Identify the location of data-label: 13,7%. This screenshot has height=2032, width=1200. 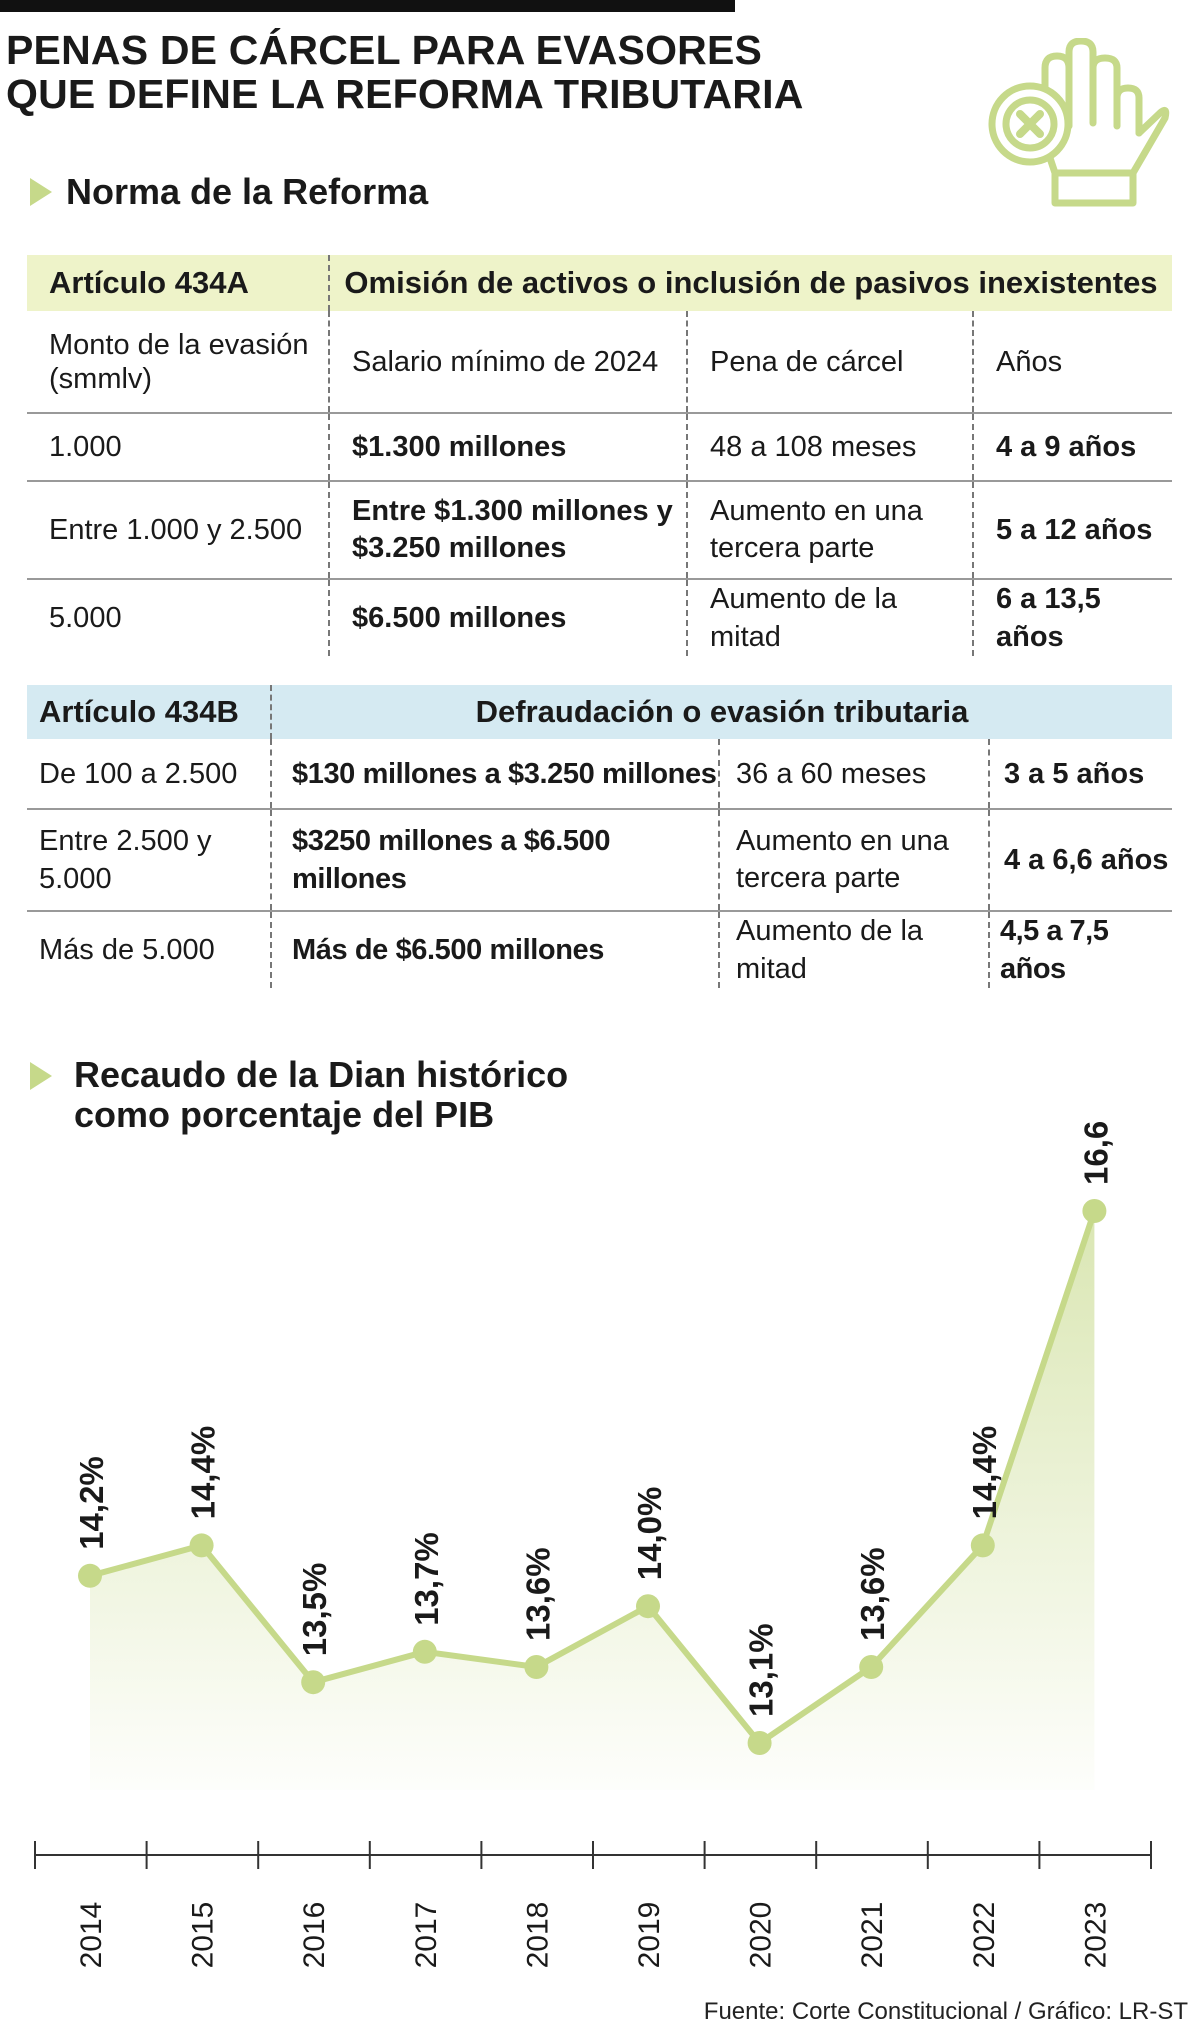
(426, 1579).